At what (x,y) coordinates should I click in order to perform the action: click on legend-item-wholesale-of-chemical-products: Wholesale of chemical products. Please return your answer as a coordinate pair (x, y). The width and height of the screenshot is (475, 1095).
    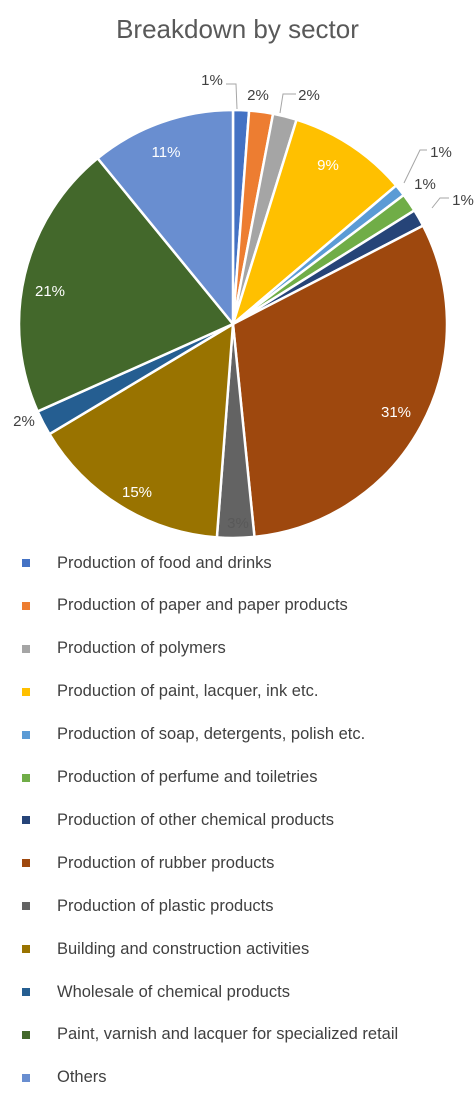
    Looking at the image, I should click on (156, 992).